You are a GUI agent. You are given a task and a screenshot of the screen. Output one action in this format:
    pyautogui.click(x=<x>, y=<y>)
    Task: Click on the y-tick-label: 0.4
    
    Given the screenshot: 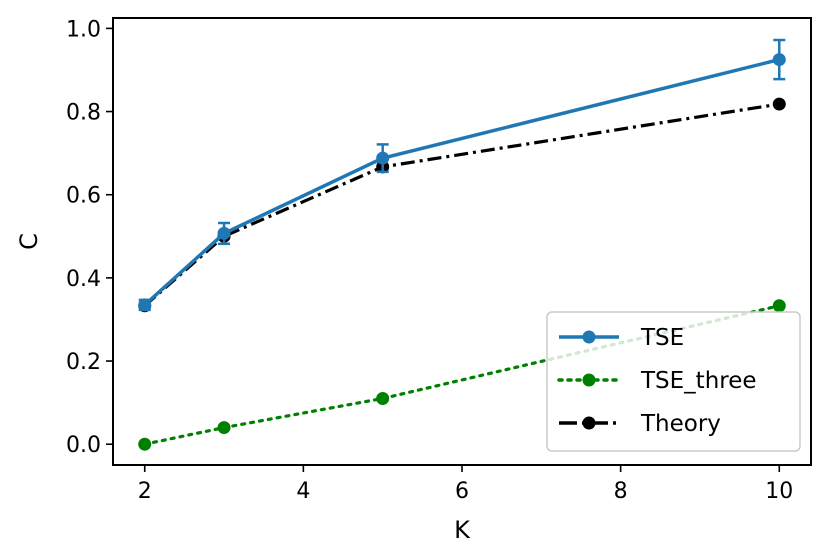 What is the action you would take?
    pyautogui.click(x=83, y=279)
    